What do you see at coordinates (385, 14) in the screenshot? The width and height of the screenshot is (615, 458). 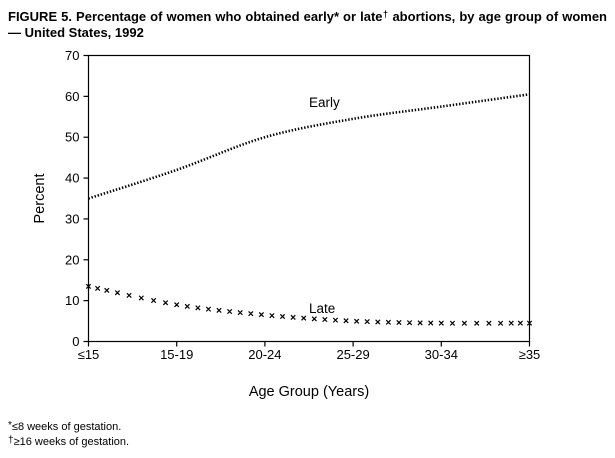 I see `dagger-superscript: †` at bounding box center [385, 14].